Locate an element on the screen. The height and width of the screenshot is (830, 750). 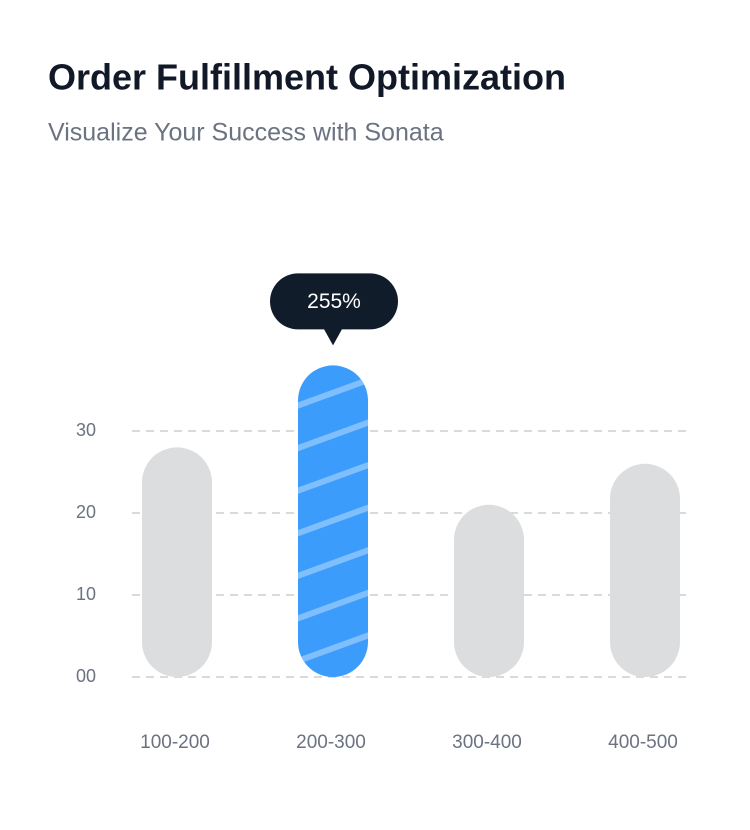
x-tick-label: 400-500 is located at coordinates (643, 742).